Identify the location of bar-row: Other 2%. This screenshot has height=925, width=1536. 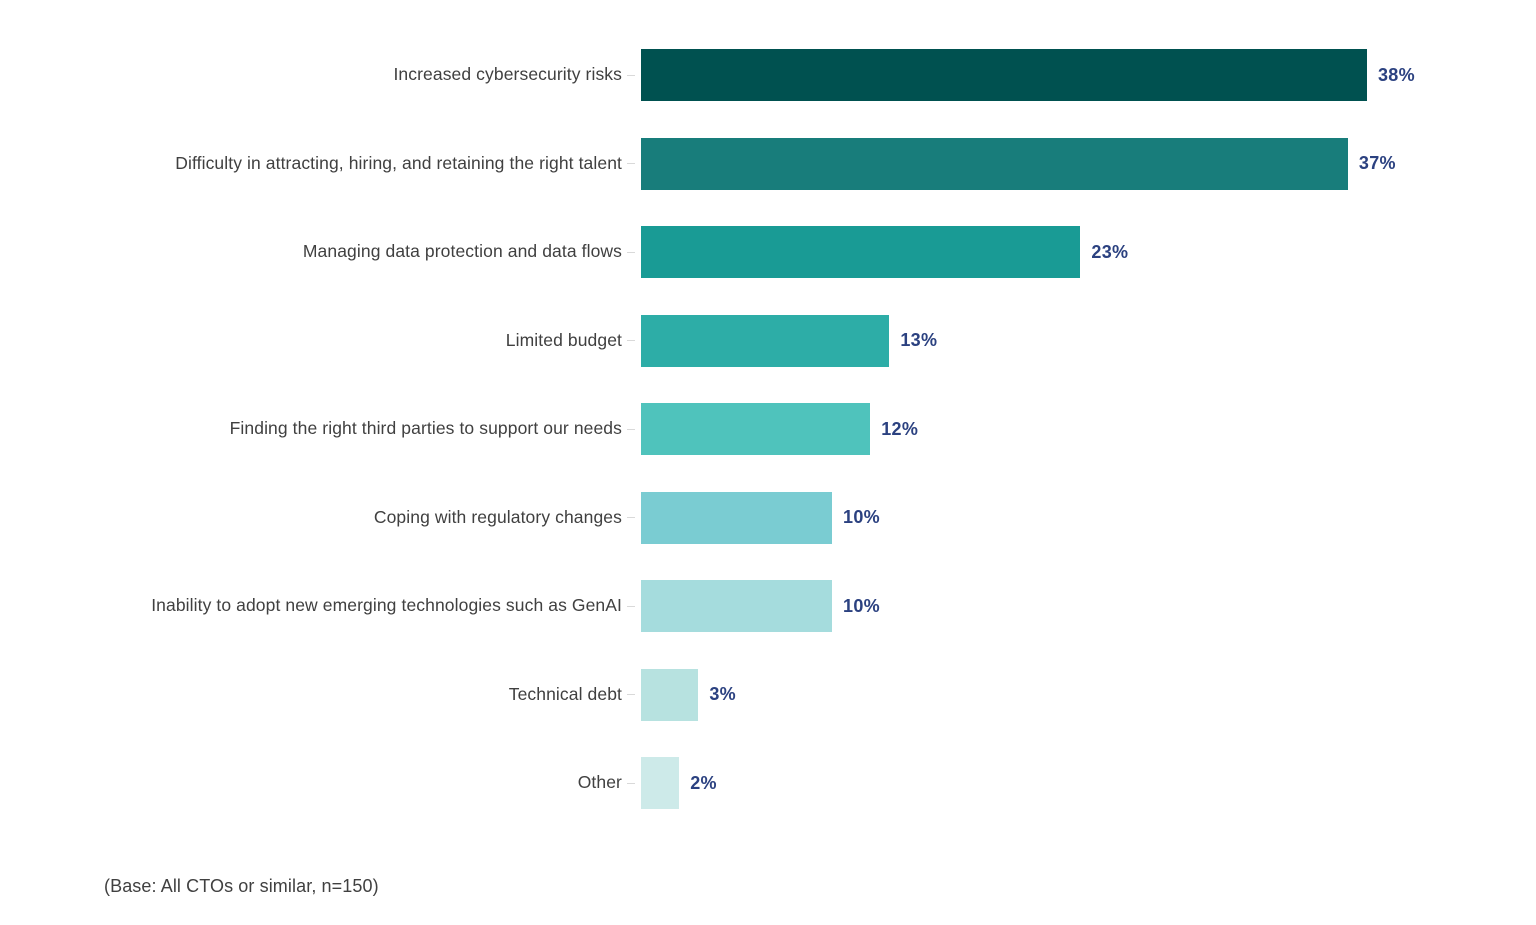
(768, 783).